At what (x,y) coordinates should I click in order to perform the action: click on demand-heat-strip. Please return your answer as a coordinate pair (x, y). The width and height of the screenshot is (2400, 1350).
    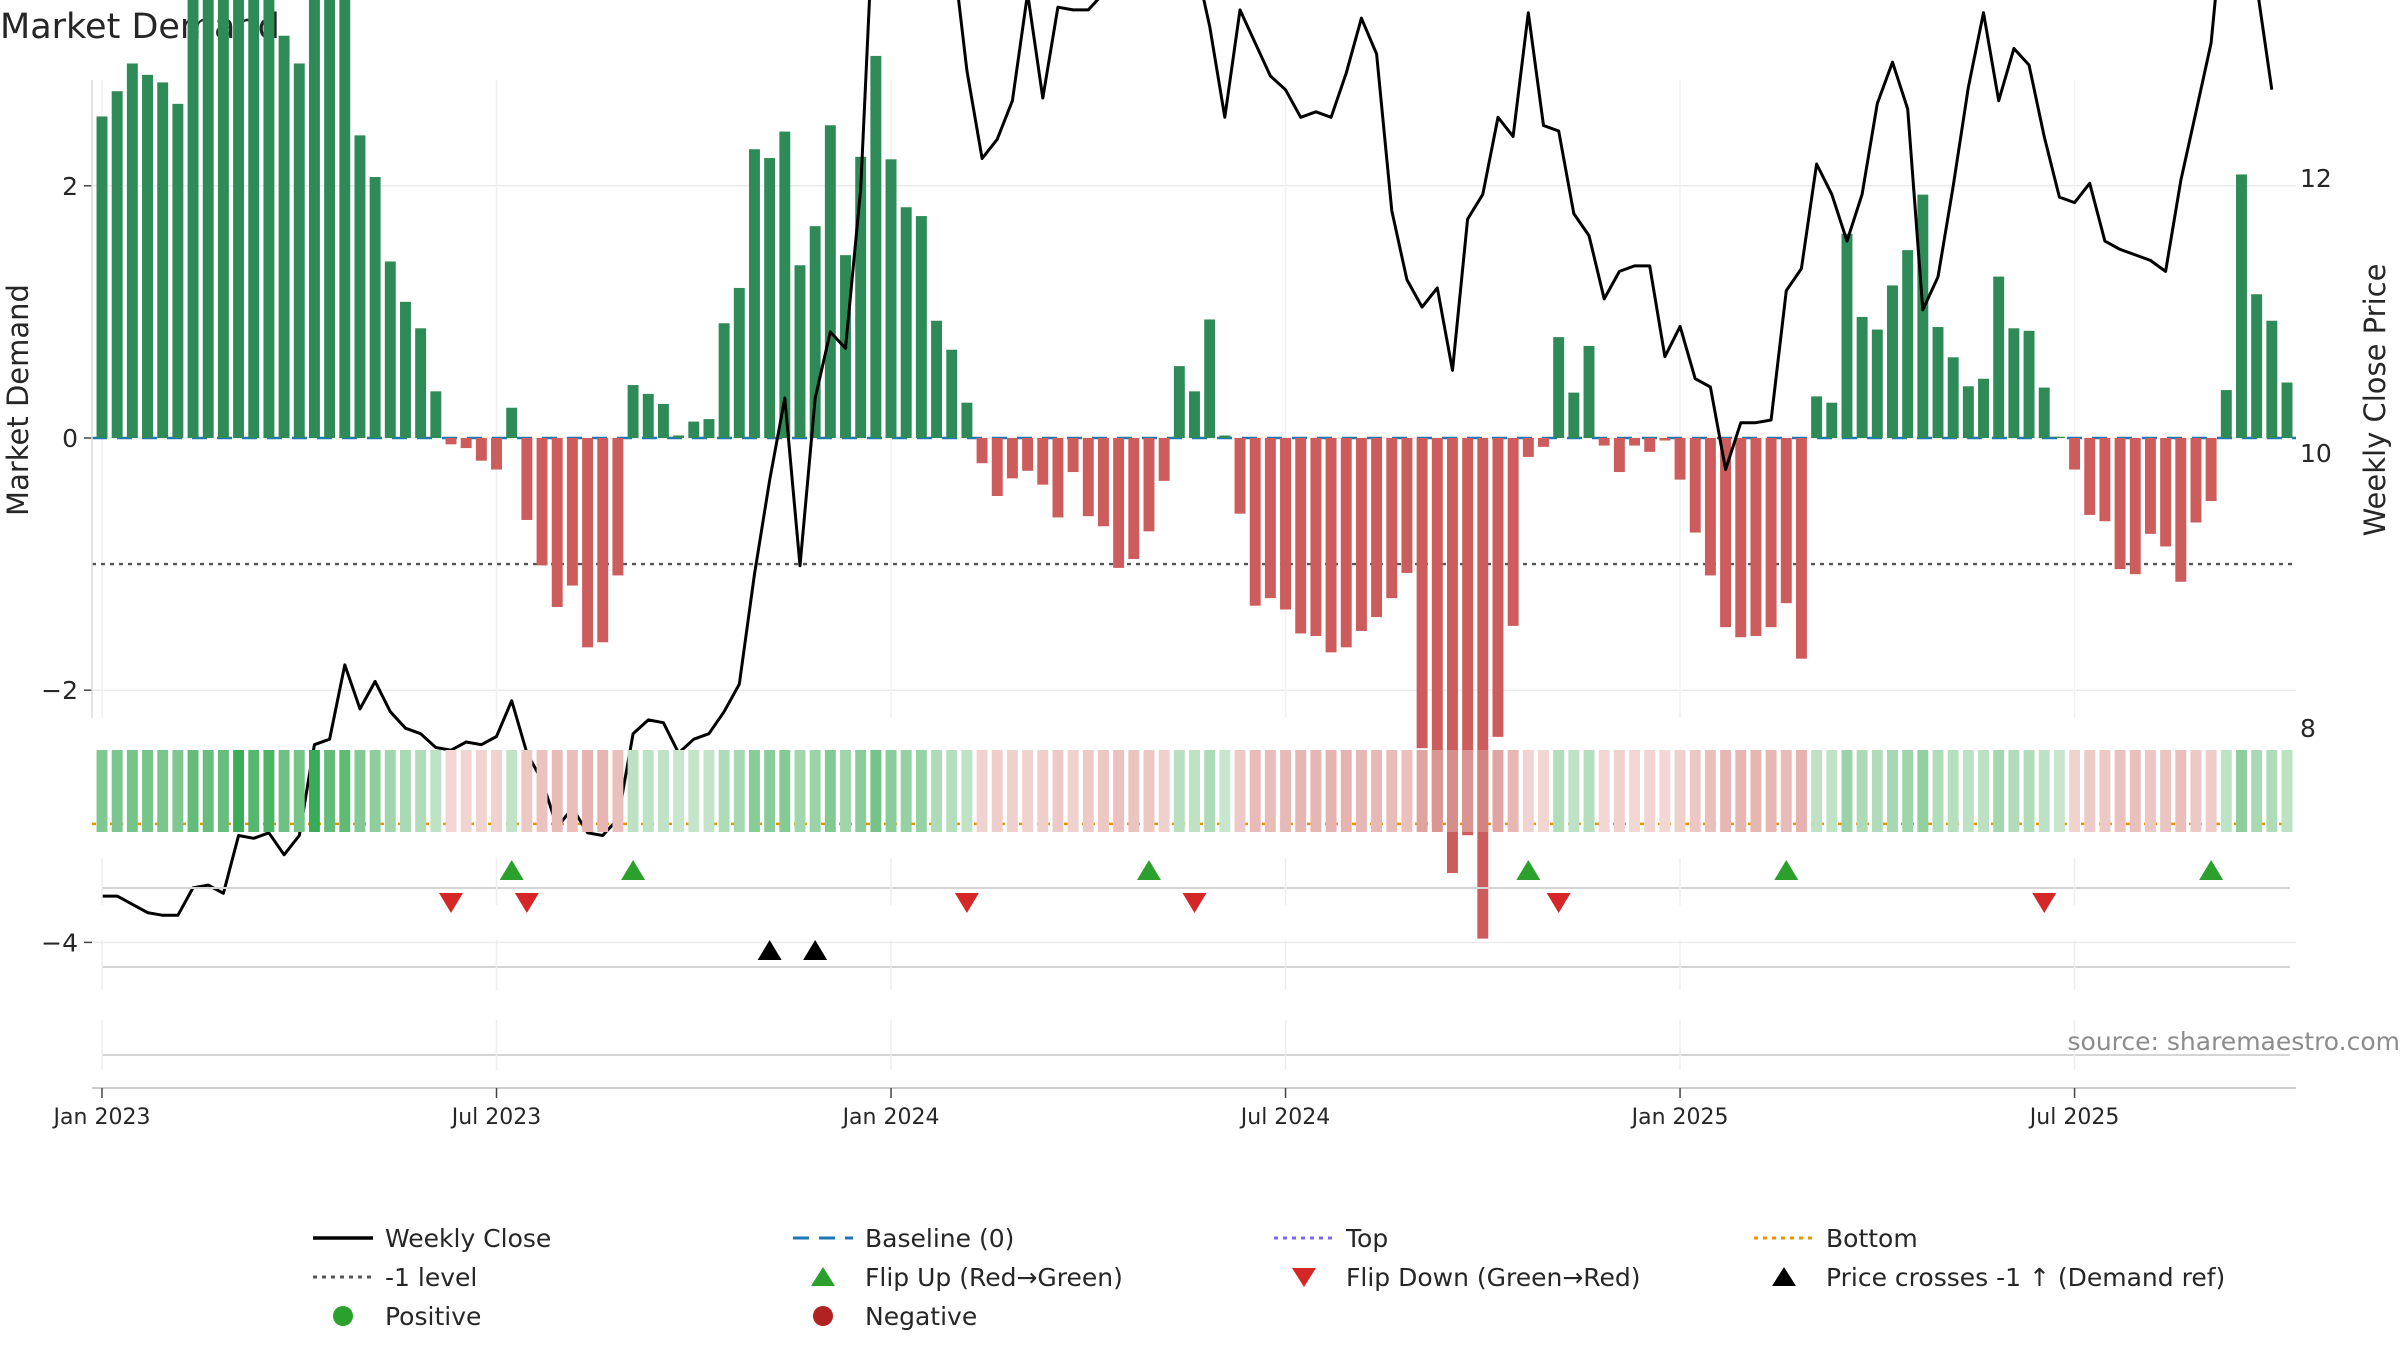
    Looking at the image, I should click on (1194, 791).